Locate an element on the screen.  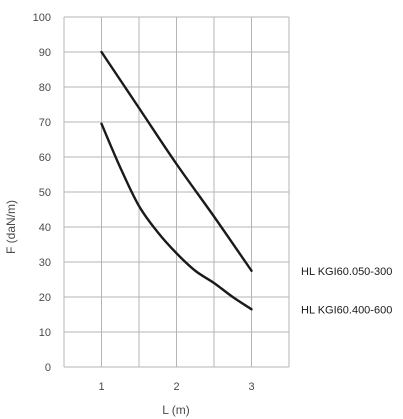
y-tick-label: 100 is located at coordinates (42, 18).